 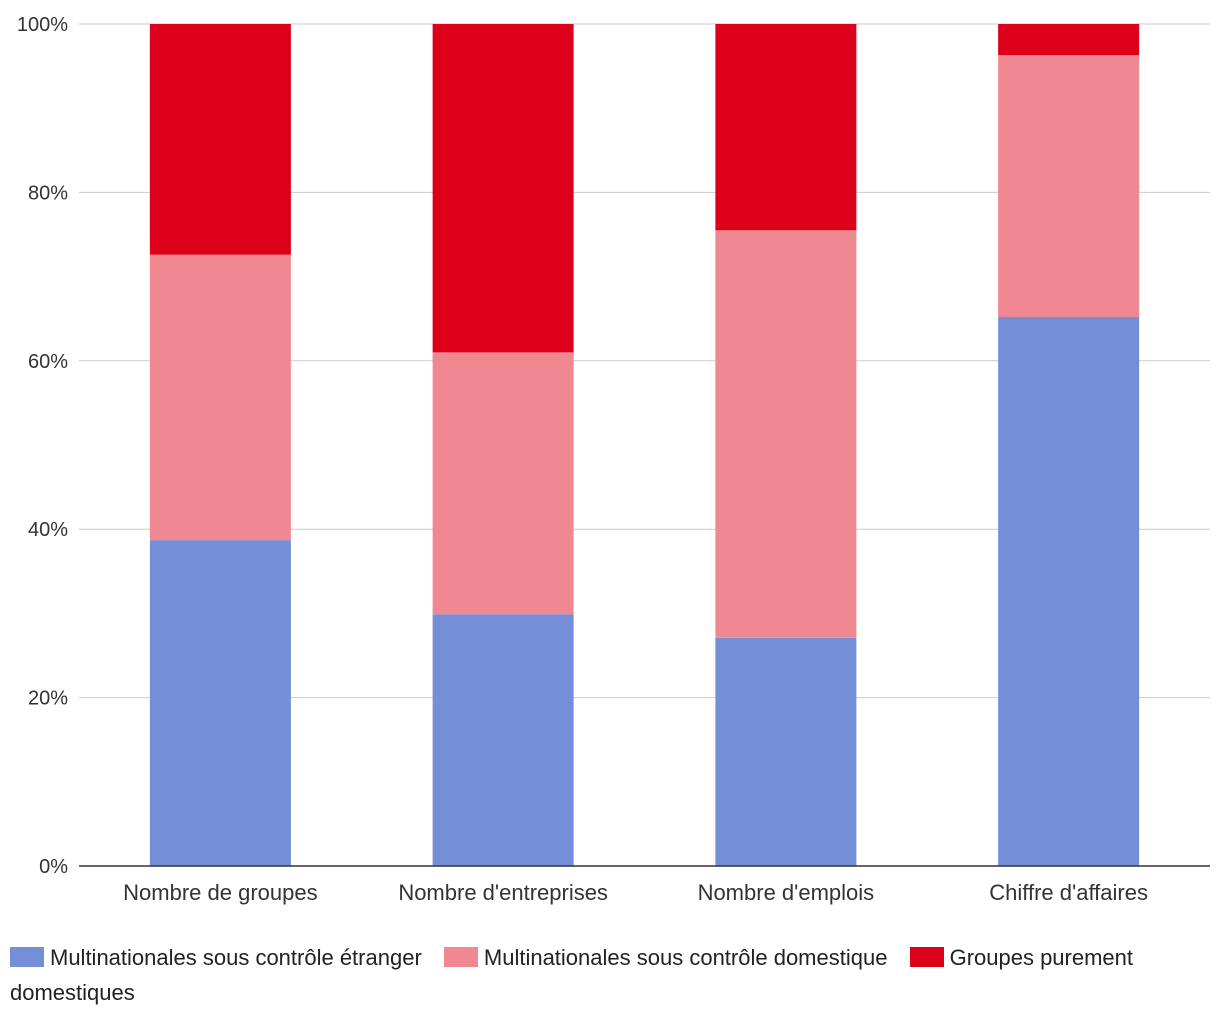 What do you see at coordinates (1068, 892) in the screenshot?
I see `x-tick-label: Chiffre d'affaires` at bounding box center [1068, 892].